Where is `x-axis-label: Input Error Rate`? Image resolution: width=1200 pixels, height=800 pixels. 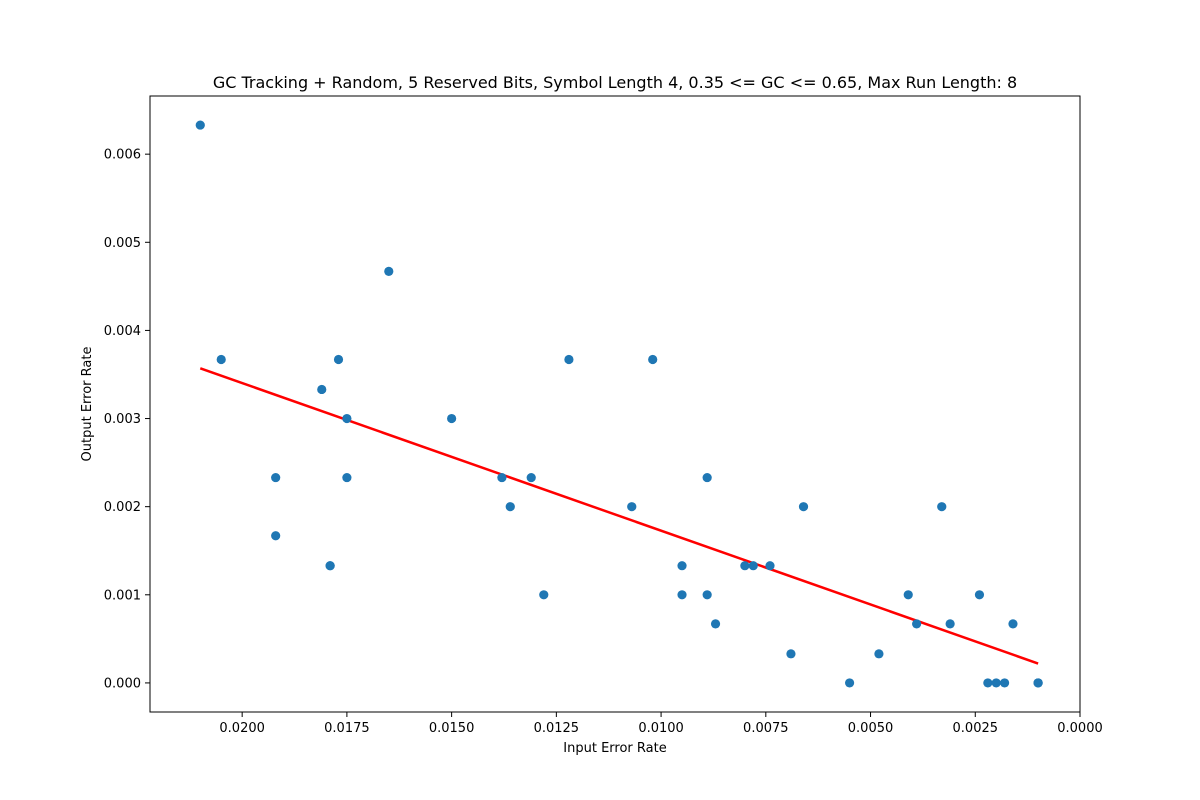
x-axis-label: Input Error Rate is located at coordinates (614, 748).